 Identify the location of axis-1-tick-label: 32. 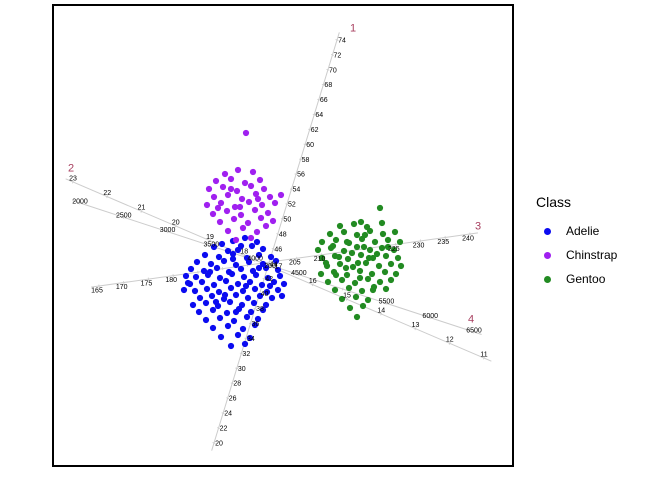
(246, 354).